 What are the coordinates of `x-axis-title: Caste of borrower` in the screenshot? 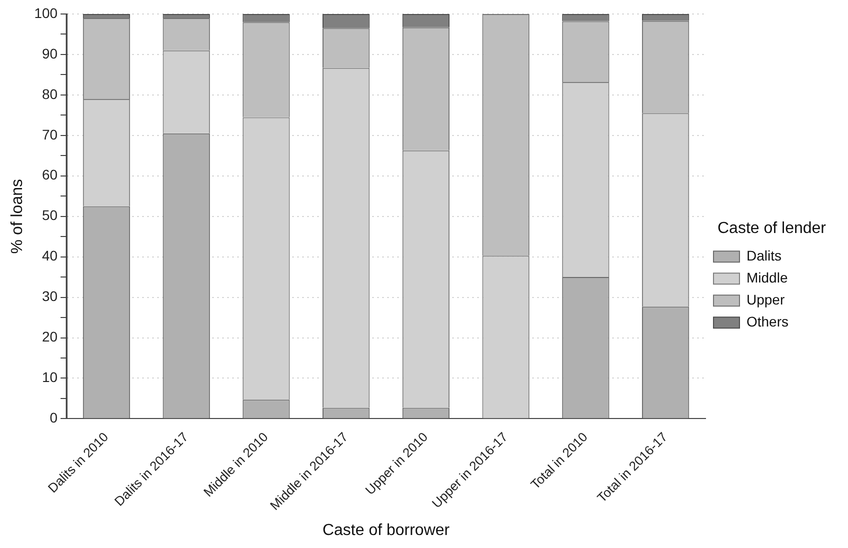 It's located at (386, 530).